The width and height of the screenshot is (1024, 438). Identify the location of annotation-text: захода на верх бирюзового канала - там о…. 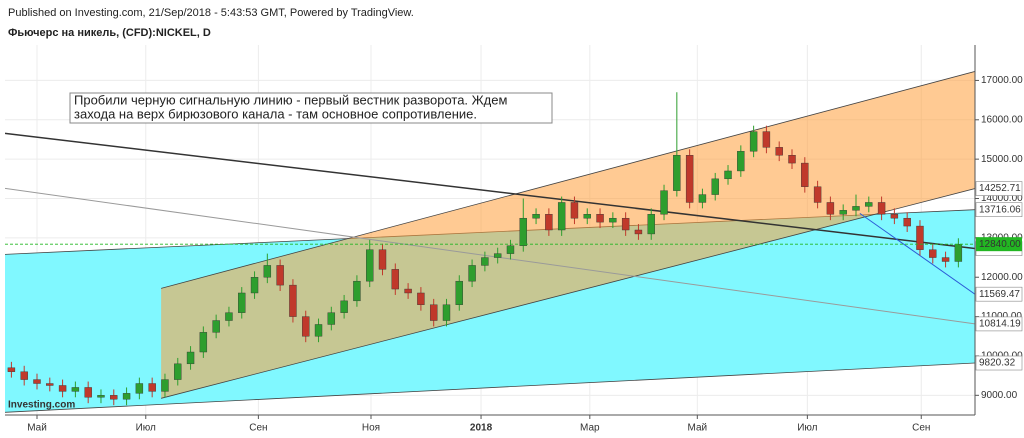
(275, 113).